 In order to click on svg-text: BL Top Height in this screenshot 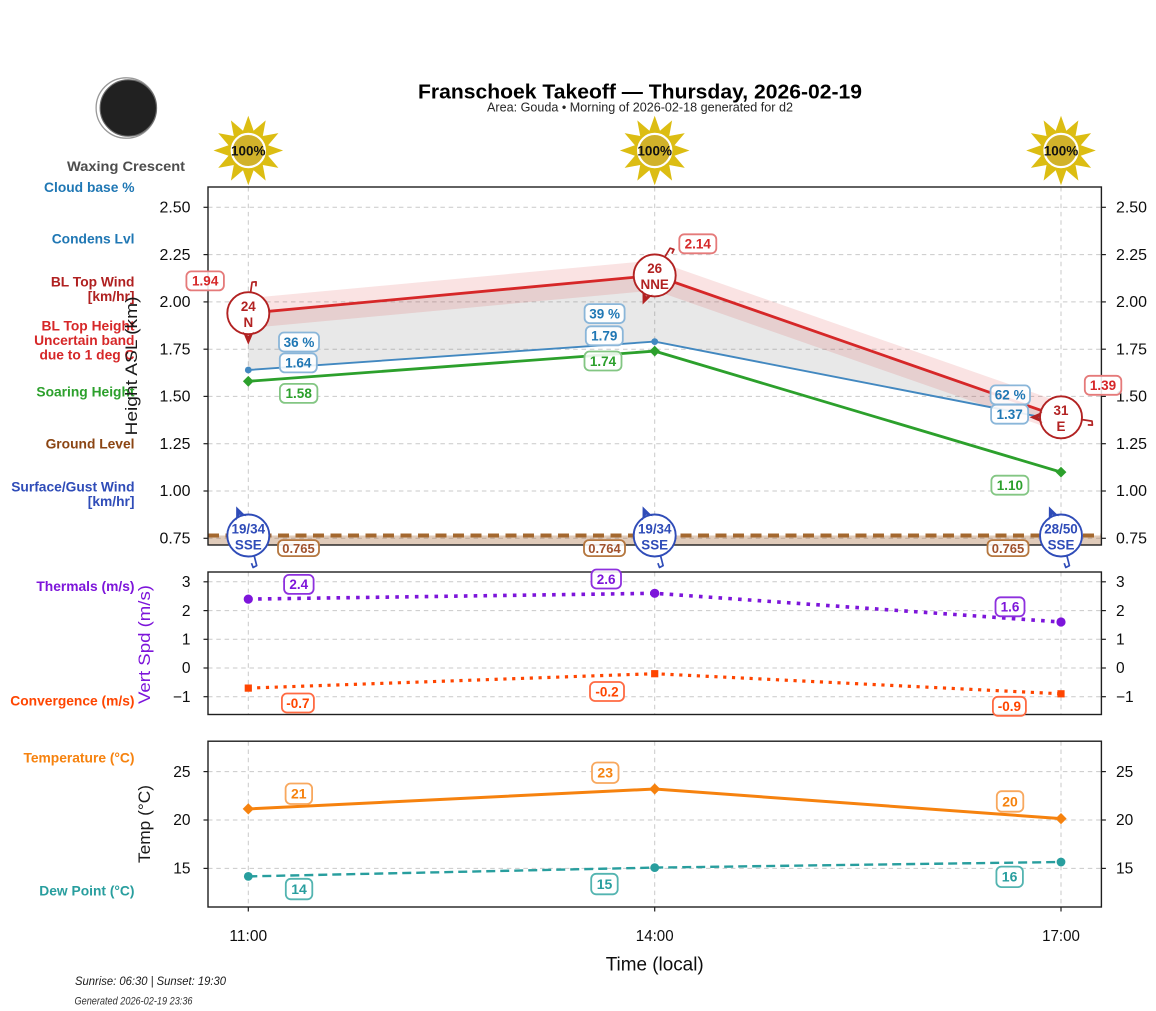, I will do `click(88, 325)`.